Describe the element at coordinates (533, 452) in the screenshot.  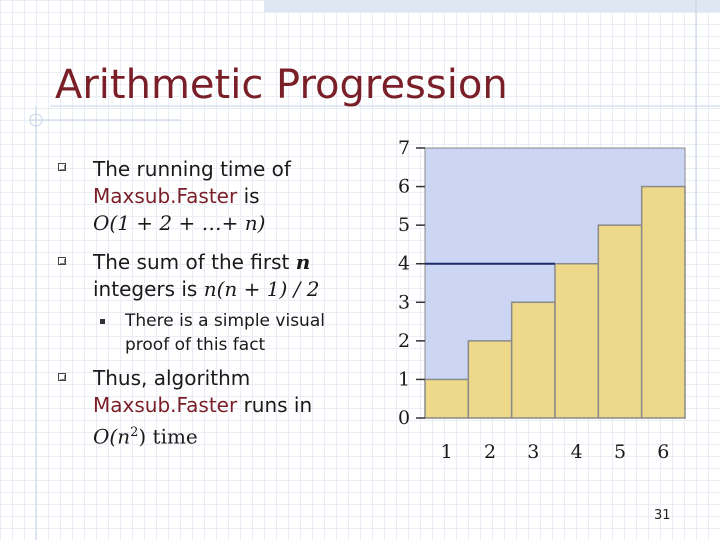
I see `x-tick-label: 3` at that location.